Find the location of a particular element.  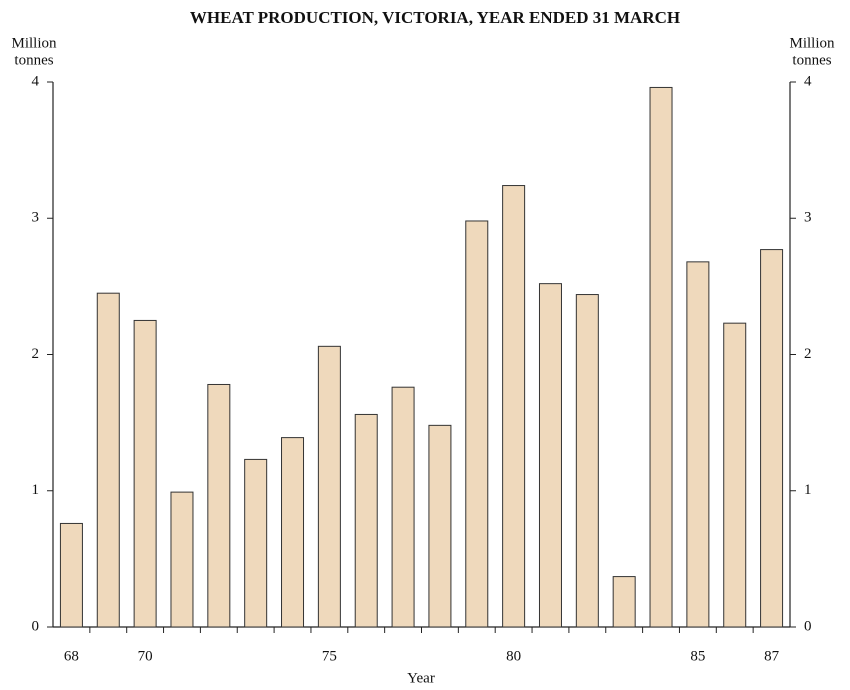

y2-tick-label: 1 is located at coordinates (808, 490).